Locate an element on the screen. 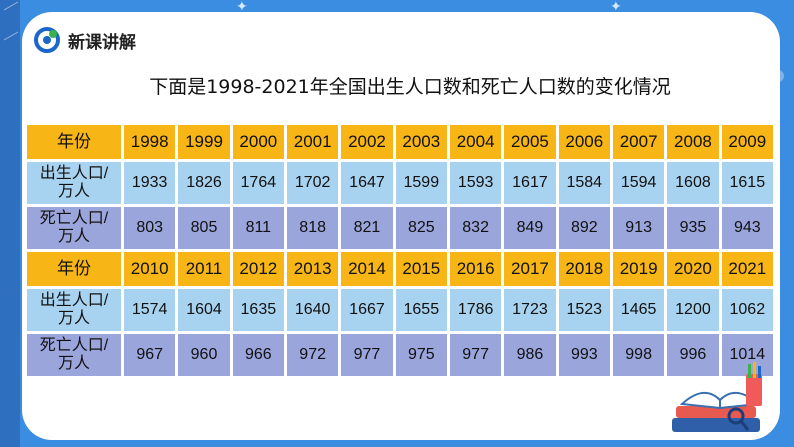  year-cell: 1998 is located at coordinates (150, 142).